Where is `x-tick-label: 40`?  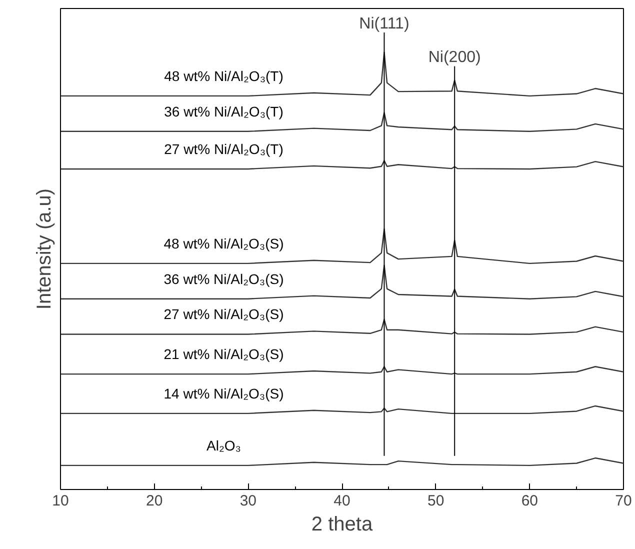
x-tick-label: 40 is located at coordinates (342, 501).